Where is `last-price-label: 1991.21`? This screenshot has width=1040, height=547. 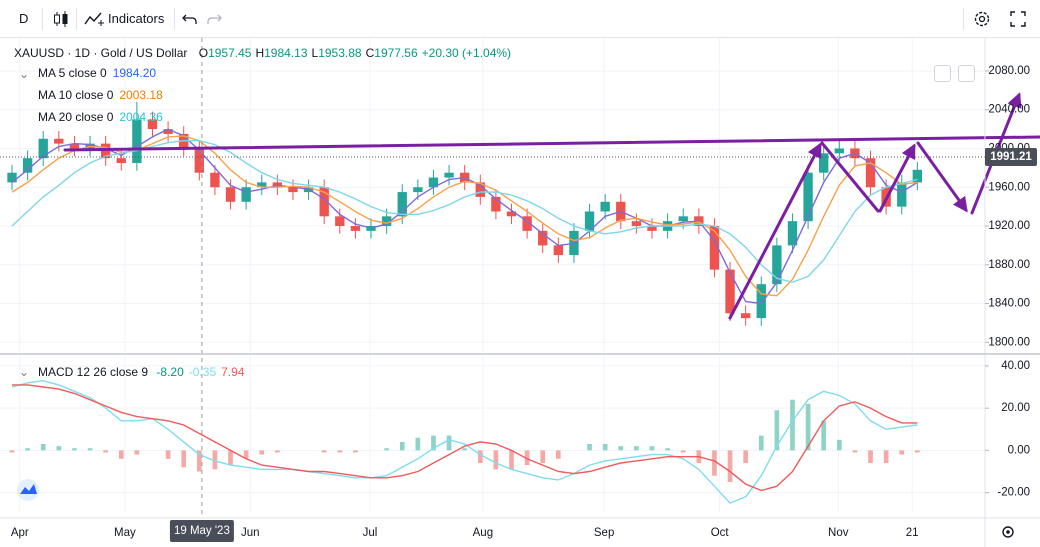 last-price-label: 1991.21 is located at coordinates (1011, 157).